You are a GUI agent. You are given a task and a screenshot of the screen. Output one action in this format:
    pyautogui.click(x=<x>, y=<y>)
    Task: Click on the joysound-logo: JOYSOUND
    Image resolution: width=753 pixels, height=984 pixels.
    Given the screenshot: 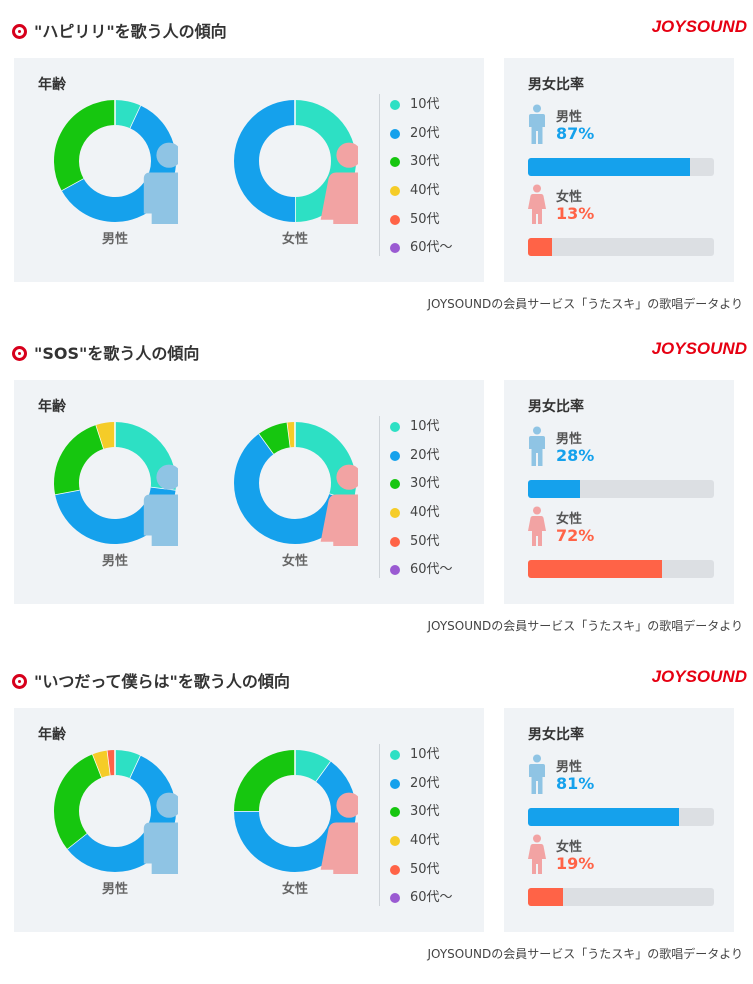 What is the action you would take?
    pyautogui.click(x=699, y=27)
    